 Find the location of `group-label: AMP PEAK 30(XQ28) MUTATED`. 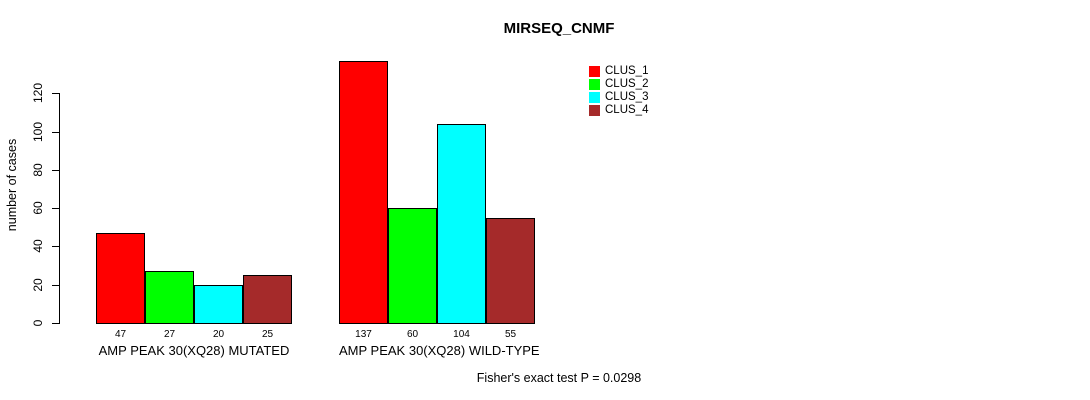

group-label: AMP PEAK 30(XQ28) MUTATED is located at coordinates (194, 350).